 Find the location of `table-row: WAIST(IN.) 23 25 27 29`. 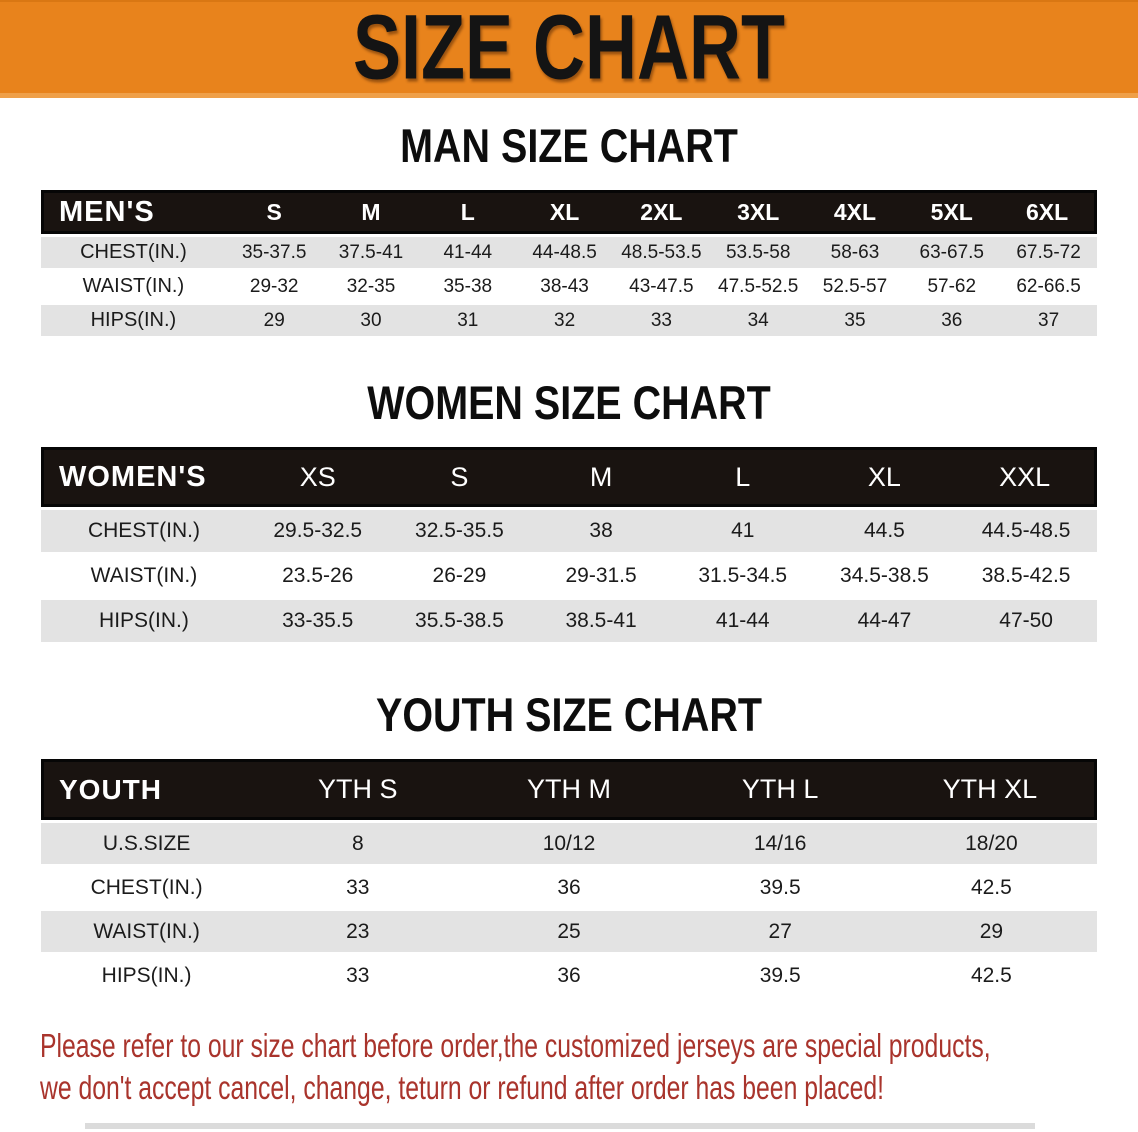

table-row: WAIST(IN.) 23 25 27 29 is located at coordinates (569, 931).